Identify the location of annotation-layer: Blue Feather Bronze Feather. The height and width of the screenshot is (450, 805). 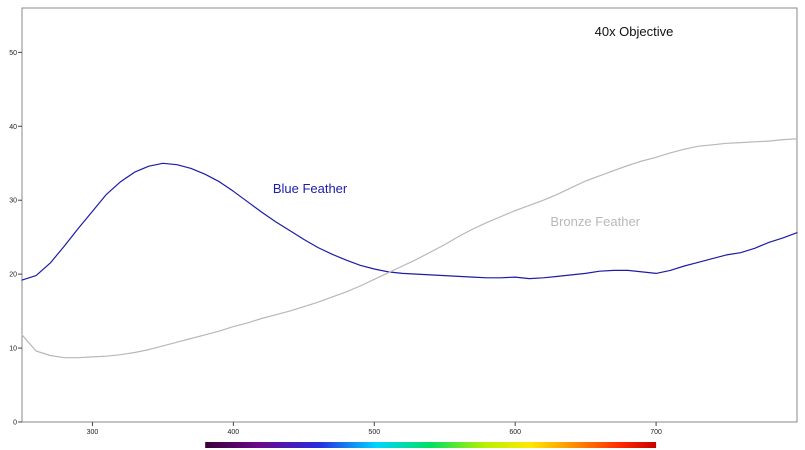
(457, 205).